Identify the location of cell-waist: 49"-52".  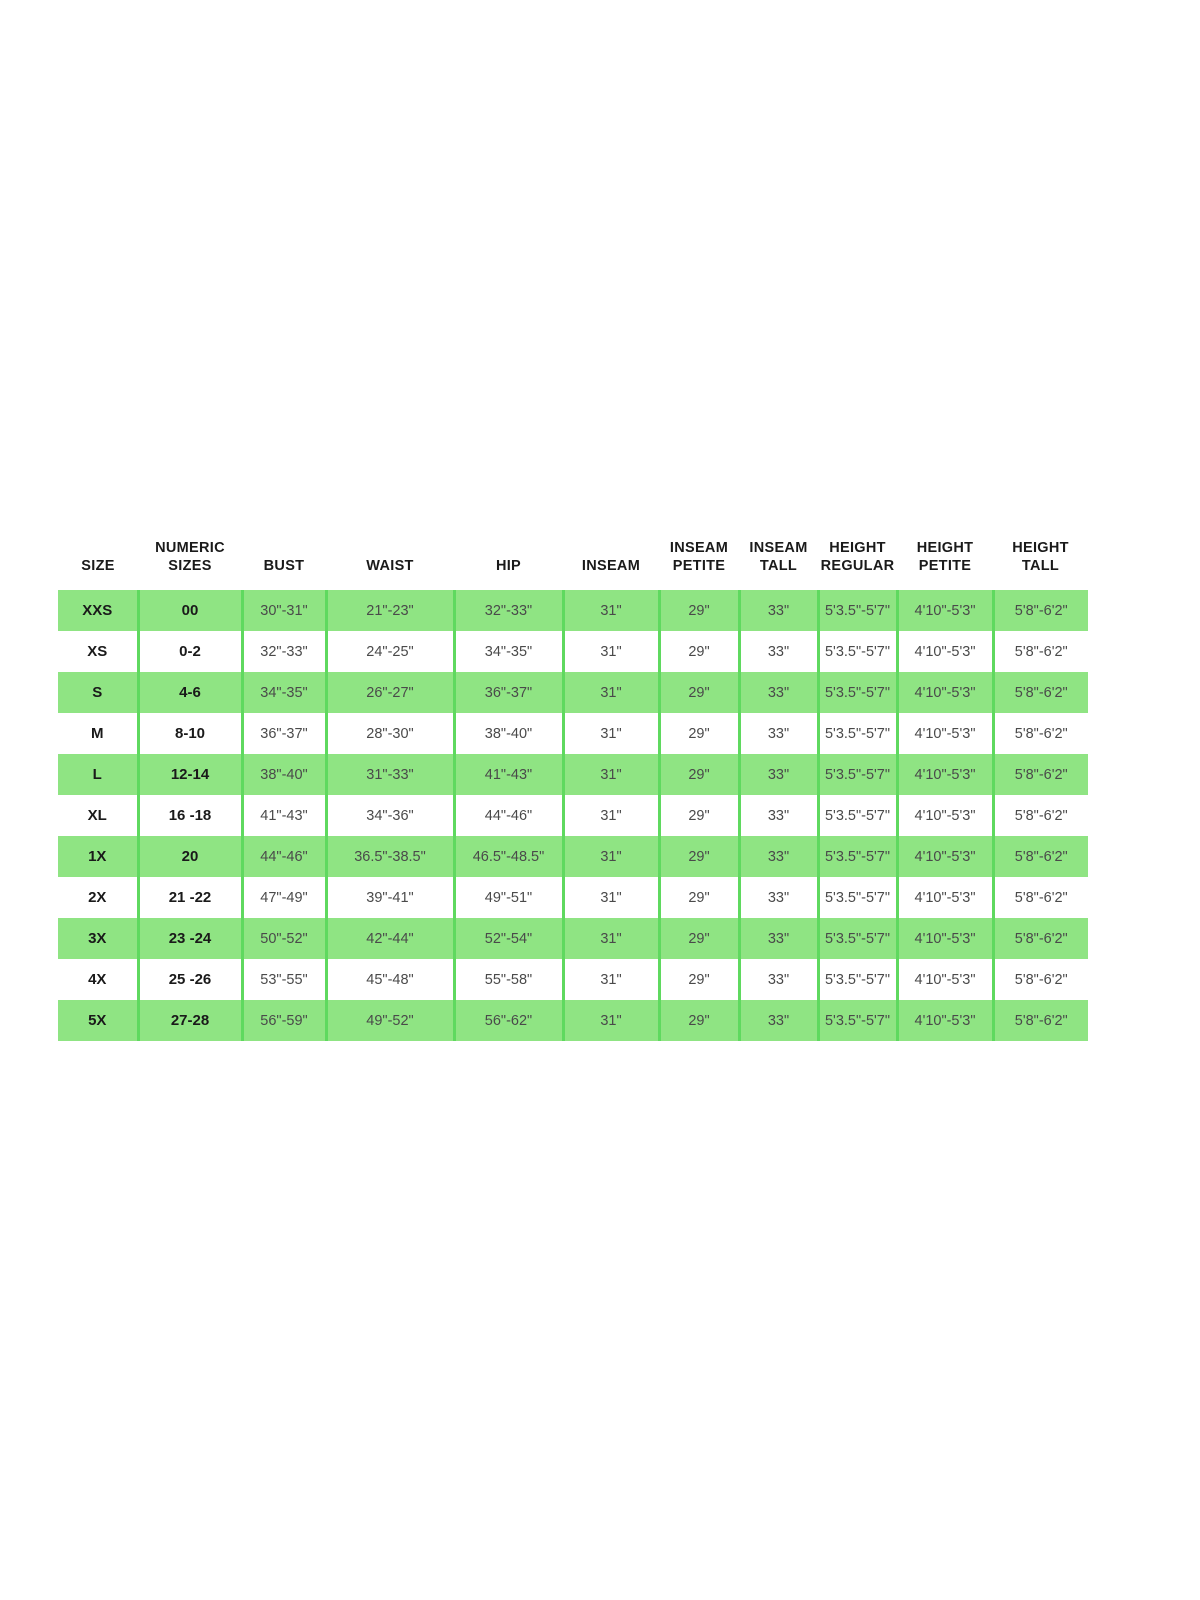
(389, 1020).